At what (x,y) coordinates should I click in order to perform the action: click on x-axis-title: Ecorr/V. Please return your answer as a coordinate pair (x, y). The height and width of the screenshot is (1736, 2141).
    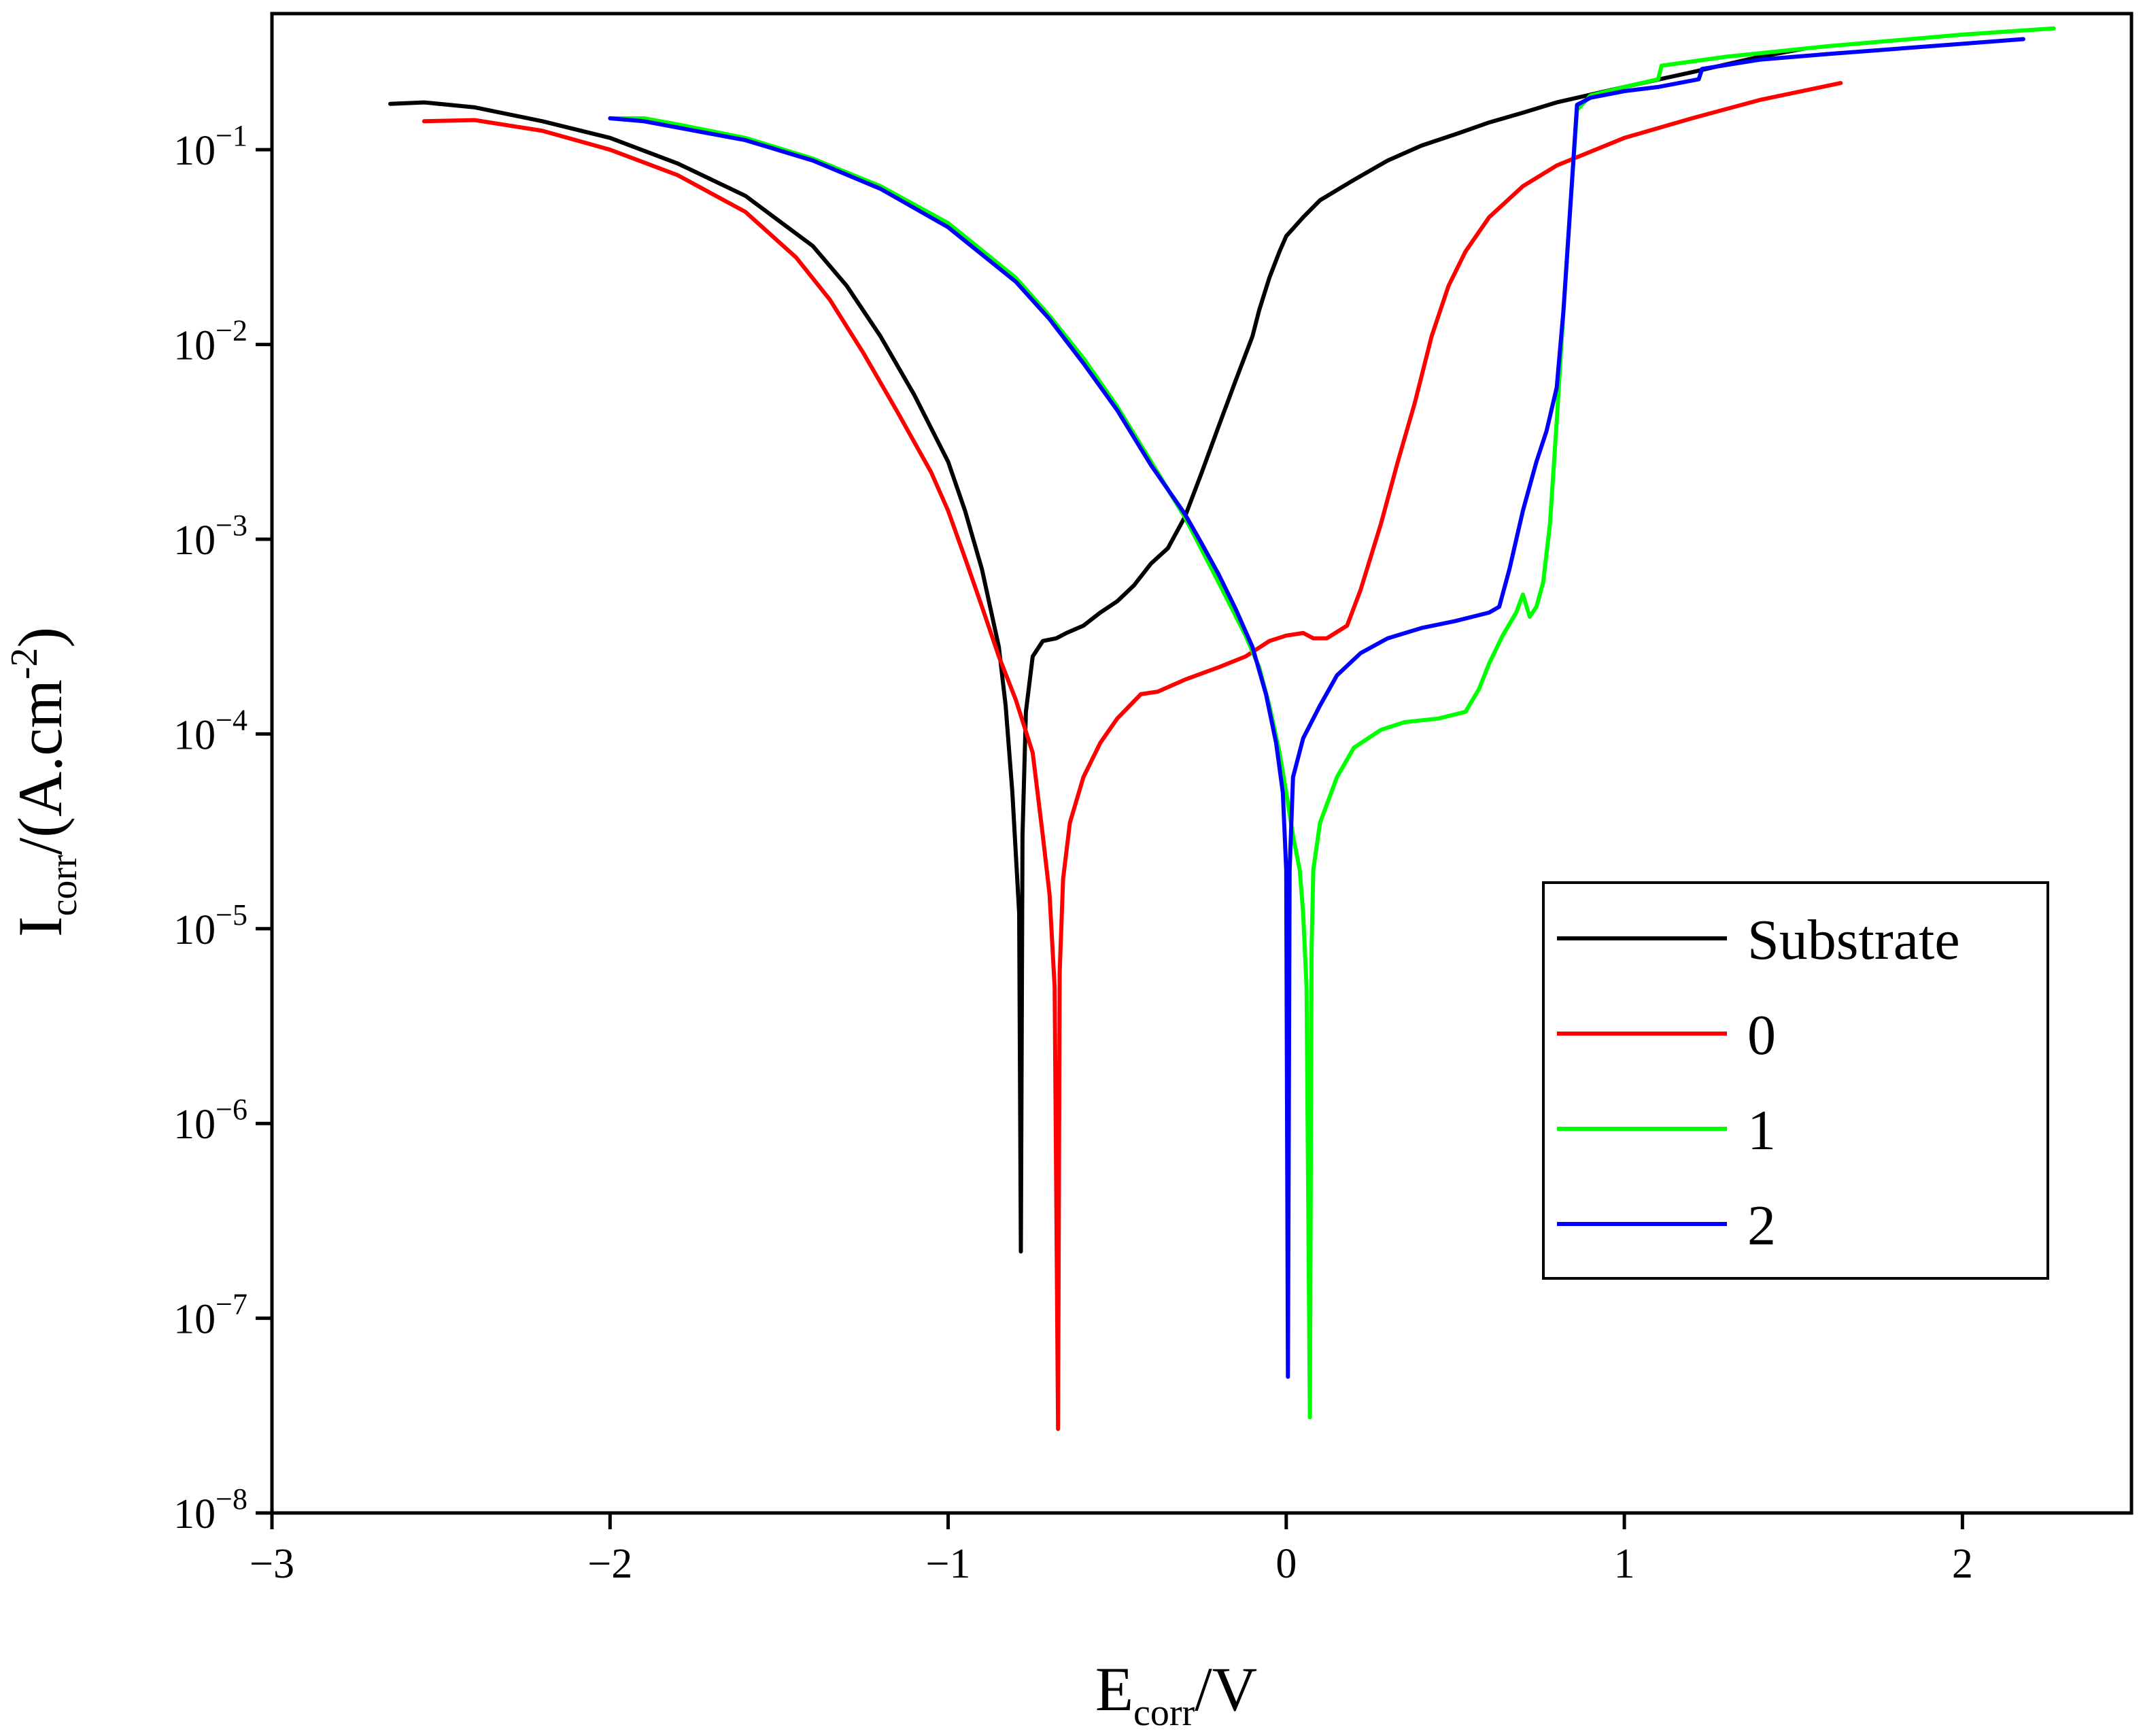
    Looking at the image, I should click on (1176, 1694).